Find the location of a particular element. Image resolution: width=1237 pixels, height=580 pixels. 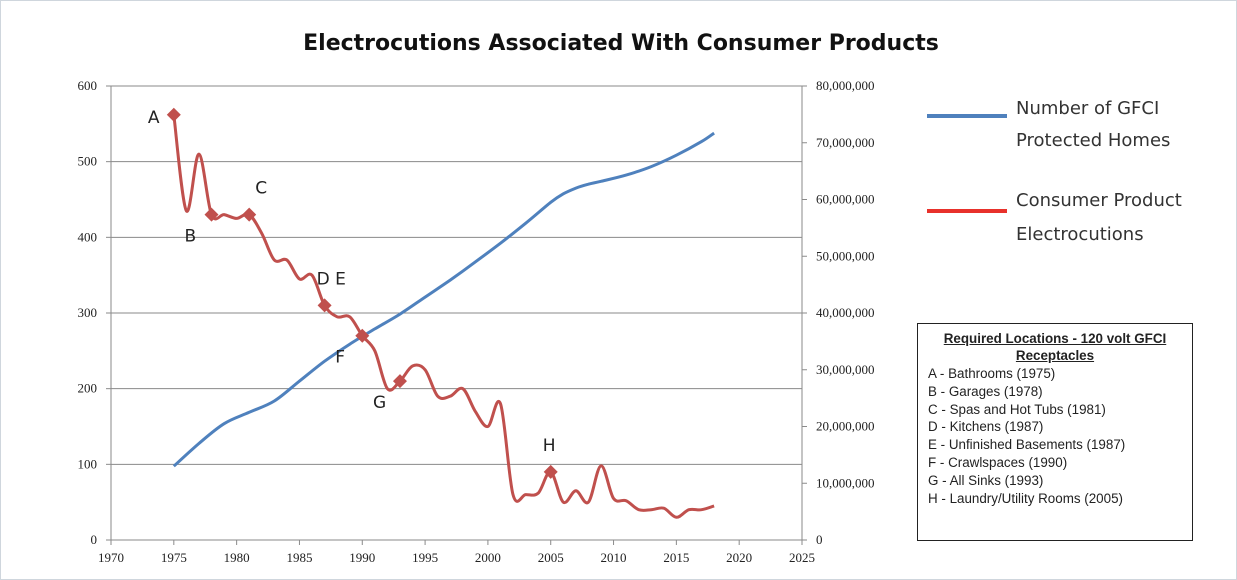

x-tick-label: 1985 is located at coordinates (299, 557).